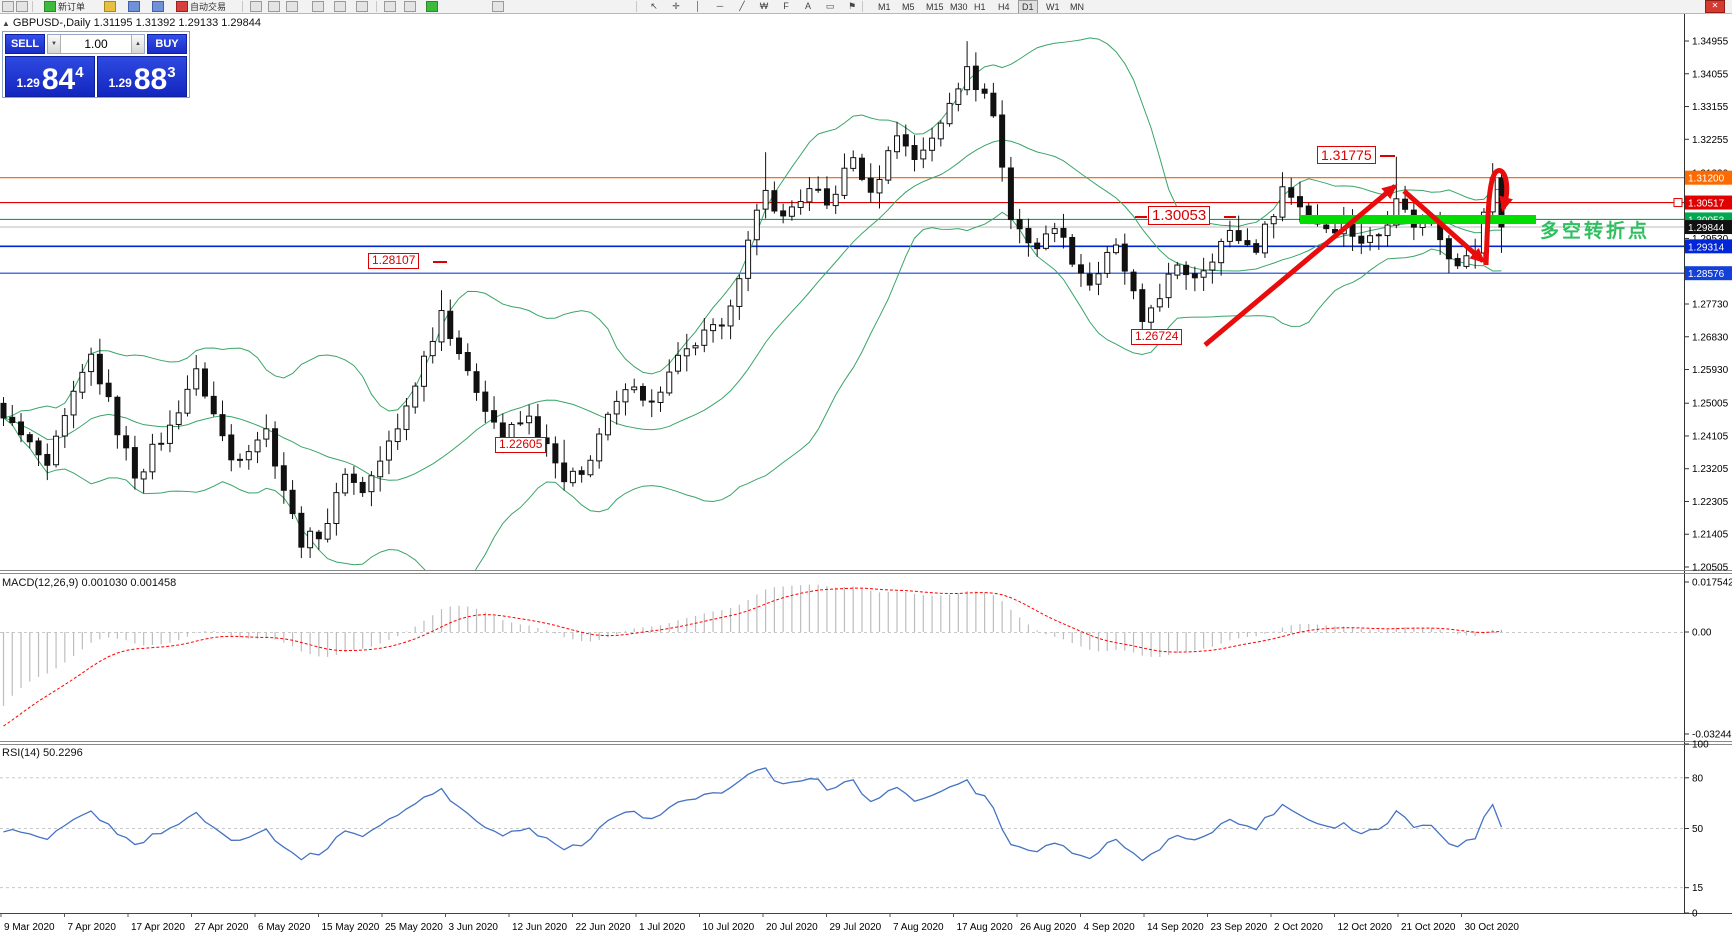 This screenshot has width=1732, height=936. Describe the element at coordinates (1710, 535) in the screenshot. I see `svg-text: 1.21405` at that location.